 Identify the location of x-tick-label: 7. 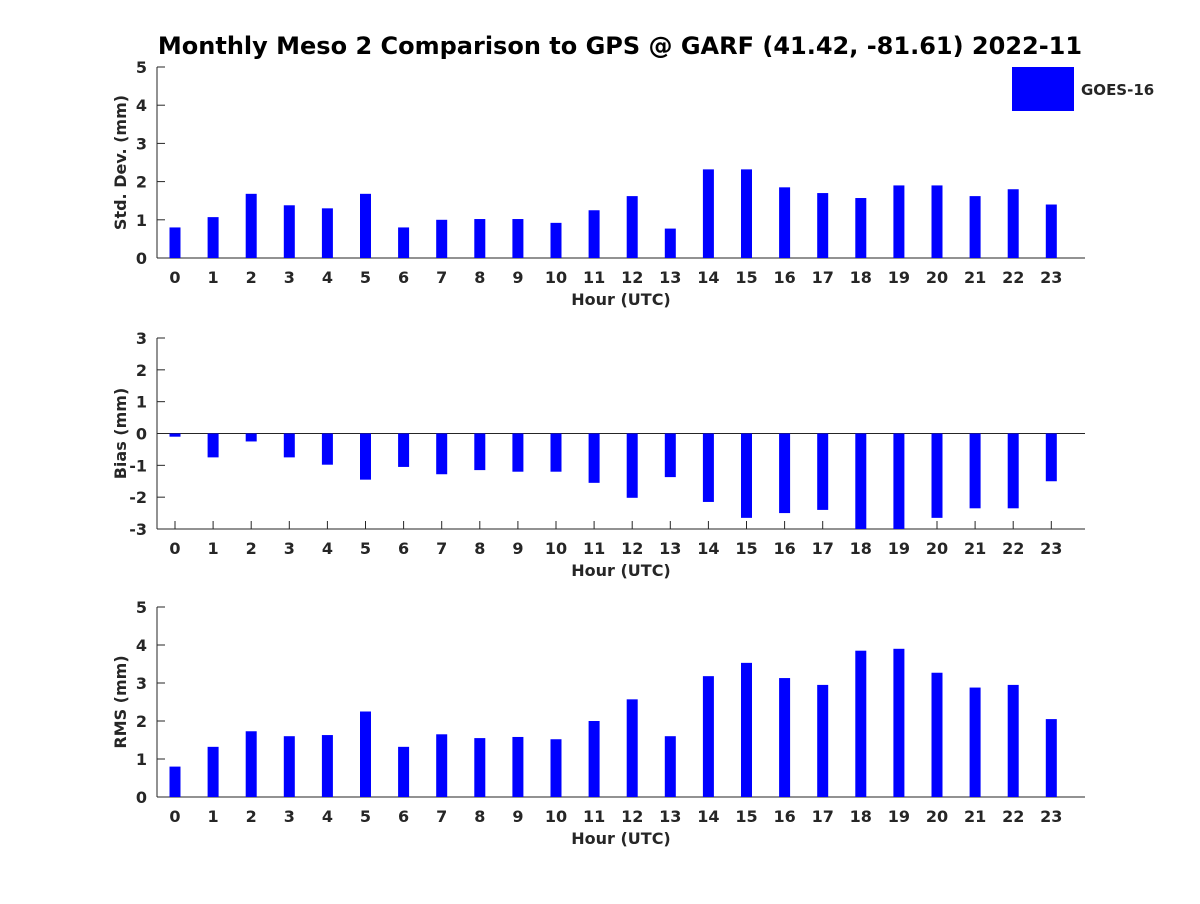
(441, 277).